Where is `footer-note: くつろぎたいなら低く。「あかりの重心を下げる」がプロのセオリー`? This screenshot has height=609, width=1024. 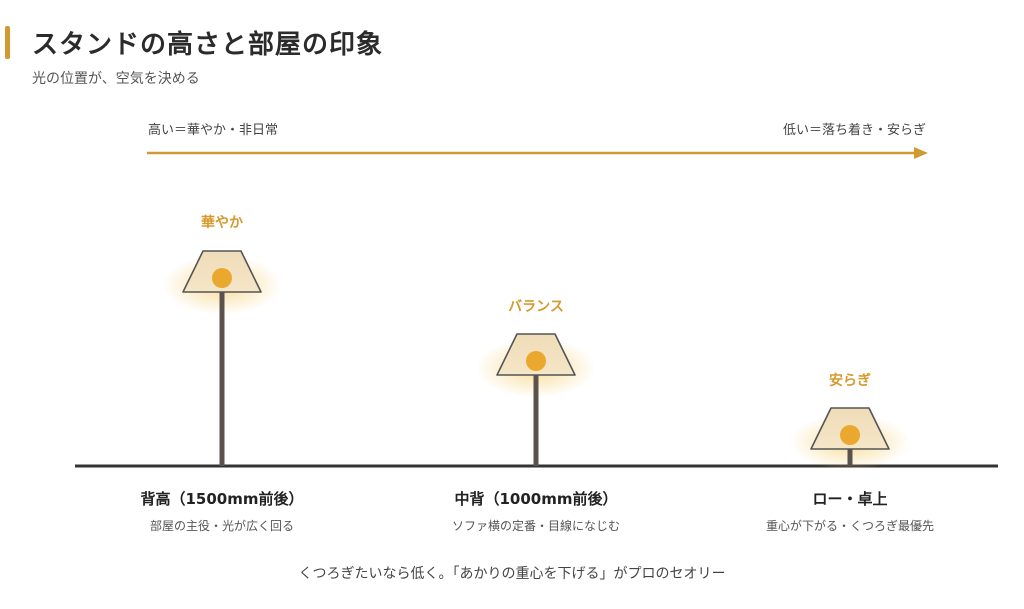 footer-note: くつろぎたいなら低く。「あかりの重心を下げる」がプロのセオリー is located at coordinates (512, 574).